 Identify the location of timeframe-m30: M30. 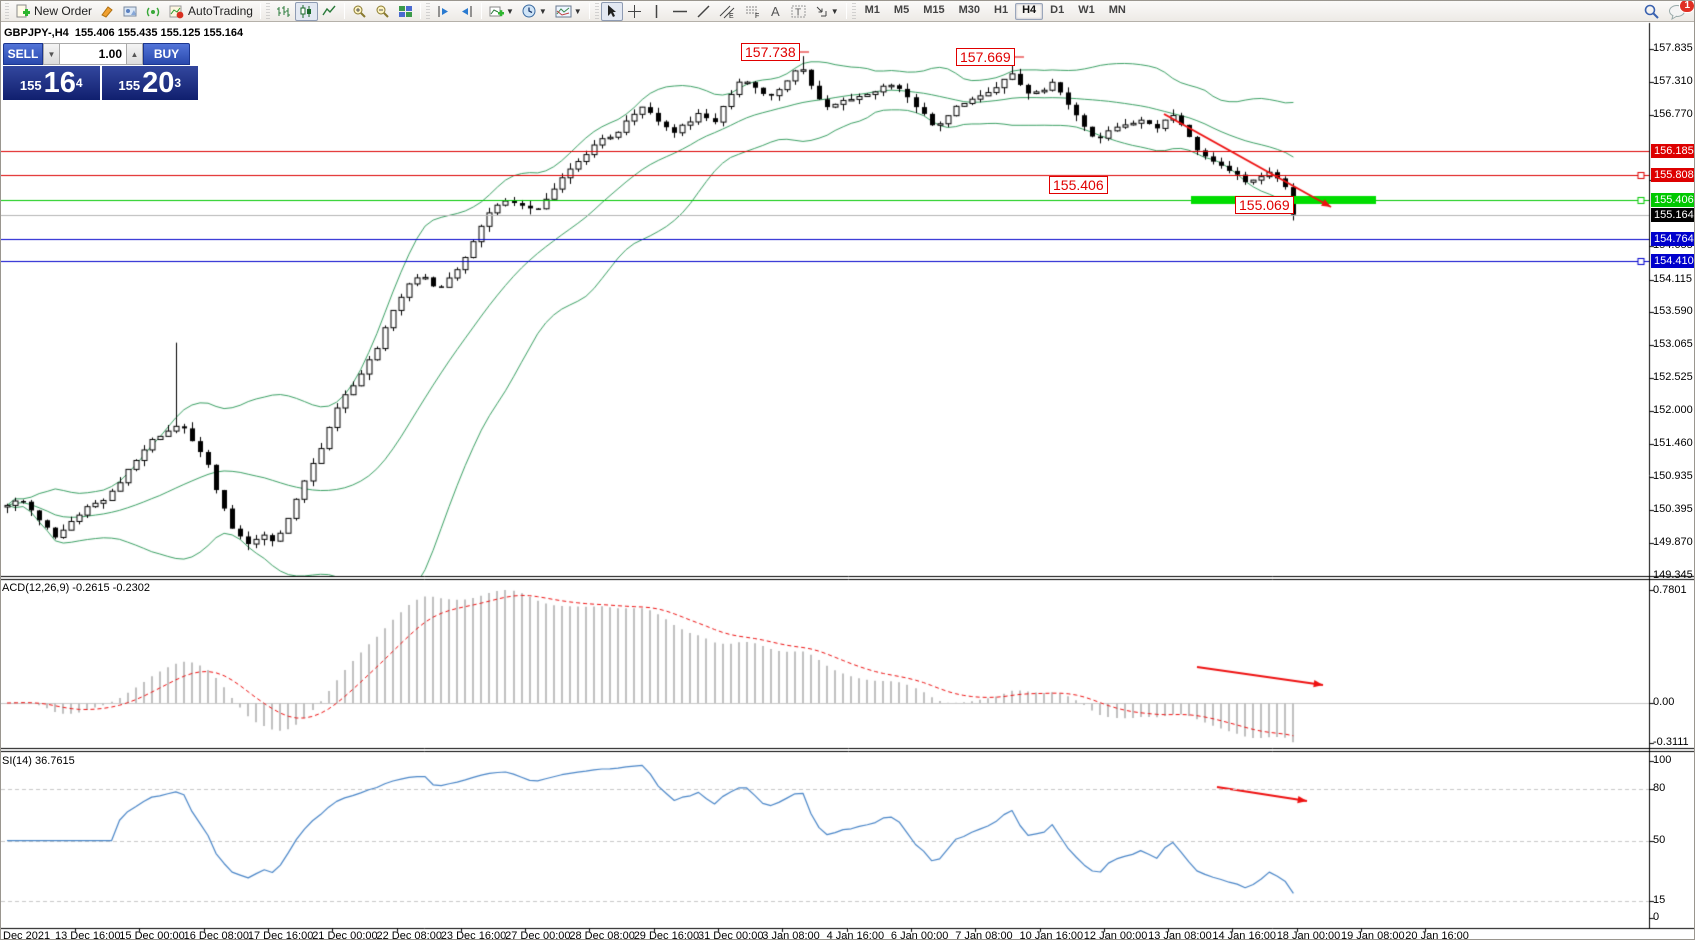
(969, 9).